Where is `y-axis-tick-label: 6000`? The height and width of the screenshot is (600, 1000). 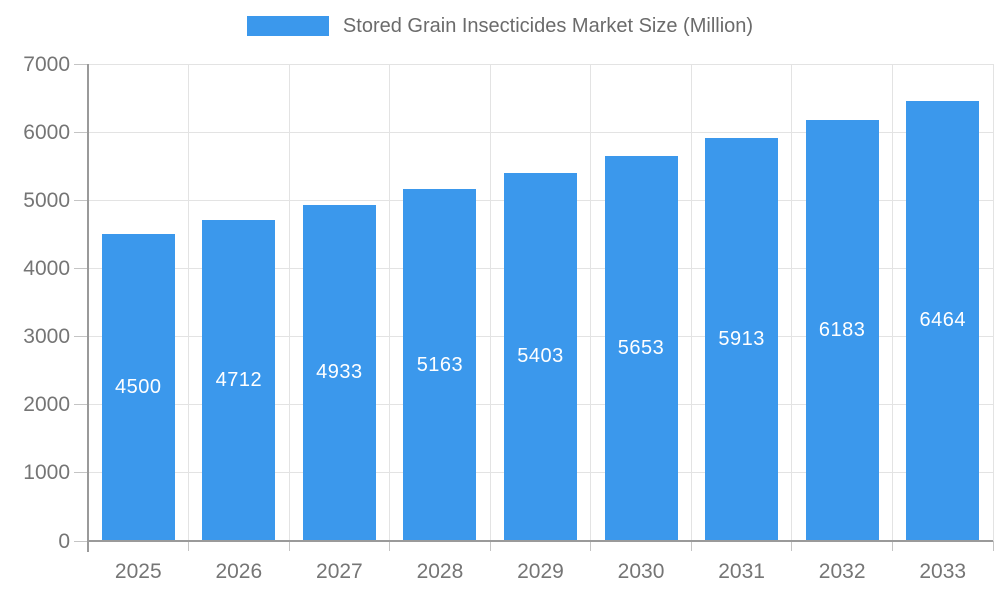
y-axis-tick-label: 6000 is located at coordinates (46, 132).